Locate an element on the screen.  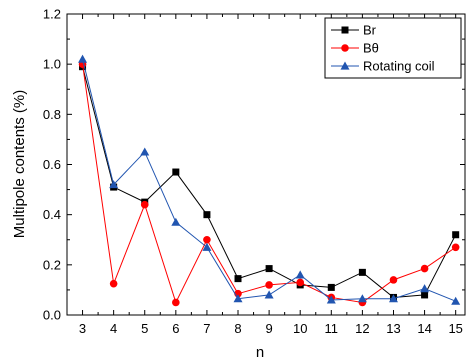
x-tick-label-10: 13 is located at coordinates (393, 328).